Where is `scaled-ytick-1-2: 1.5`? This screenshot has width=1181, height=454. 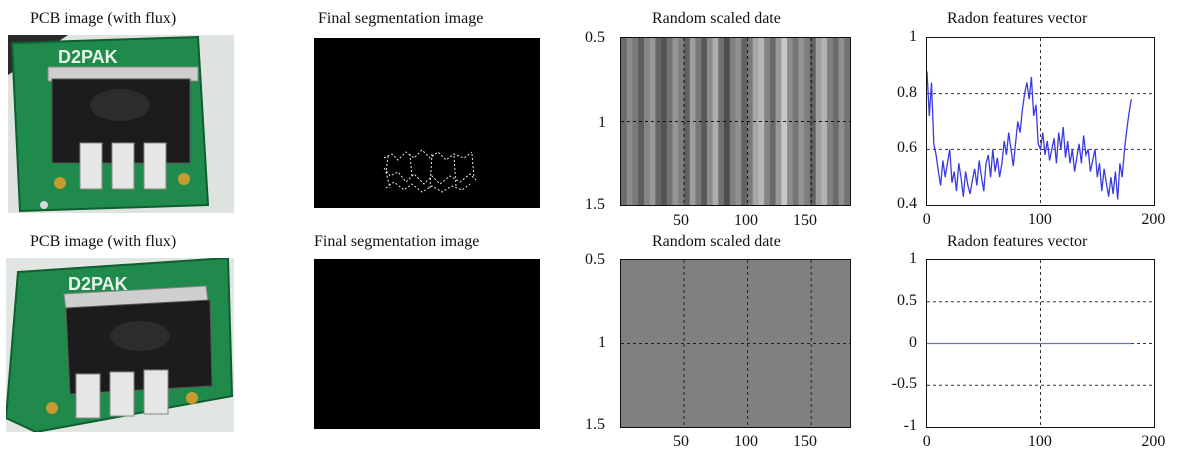
scaled-ytick-1-2: 1.5 is located at coordinates (595, 204).